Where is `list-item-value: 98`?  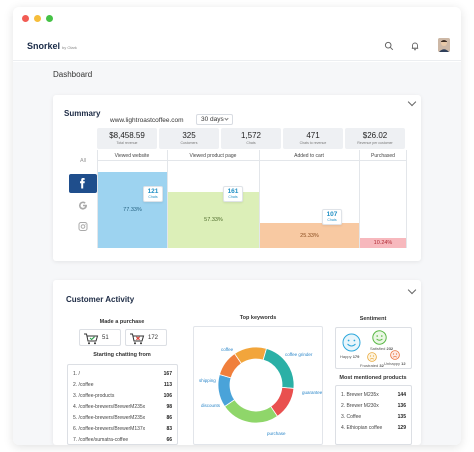 list-item-value: 98 is located at coordinates (169, 407).